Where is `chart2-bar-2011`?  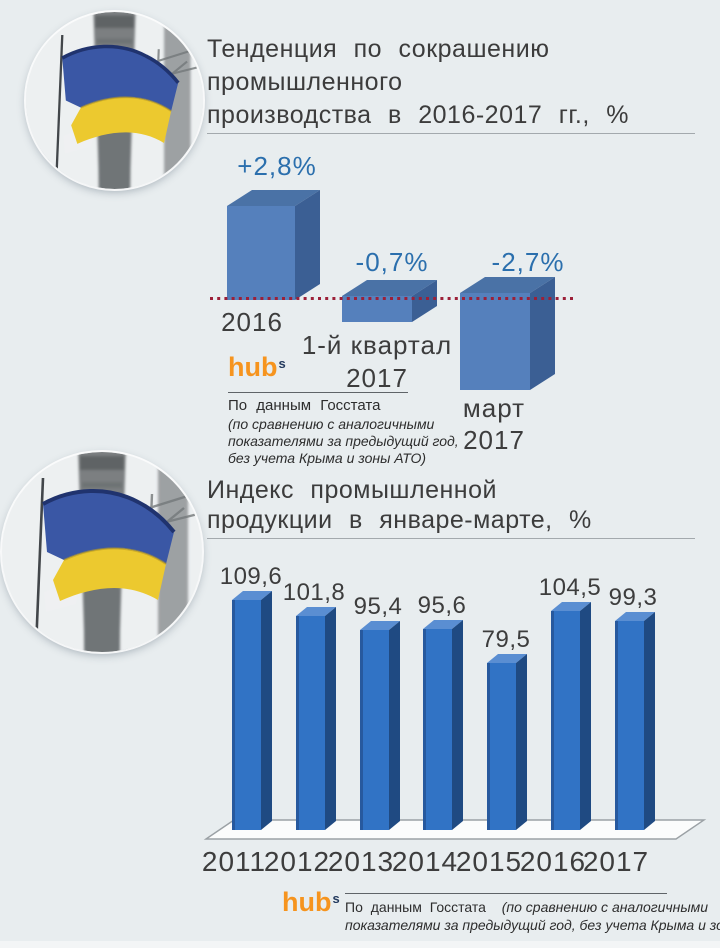
chart2-bar-2011 is located at coordinates (252, 710).